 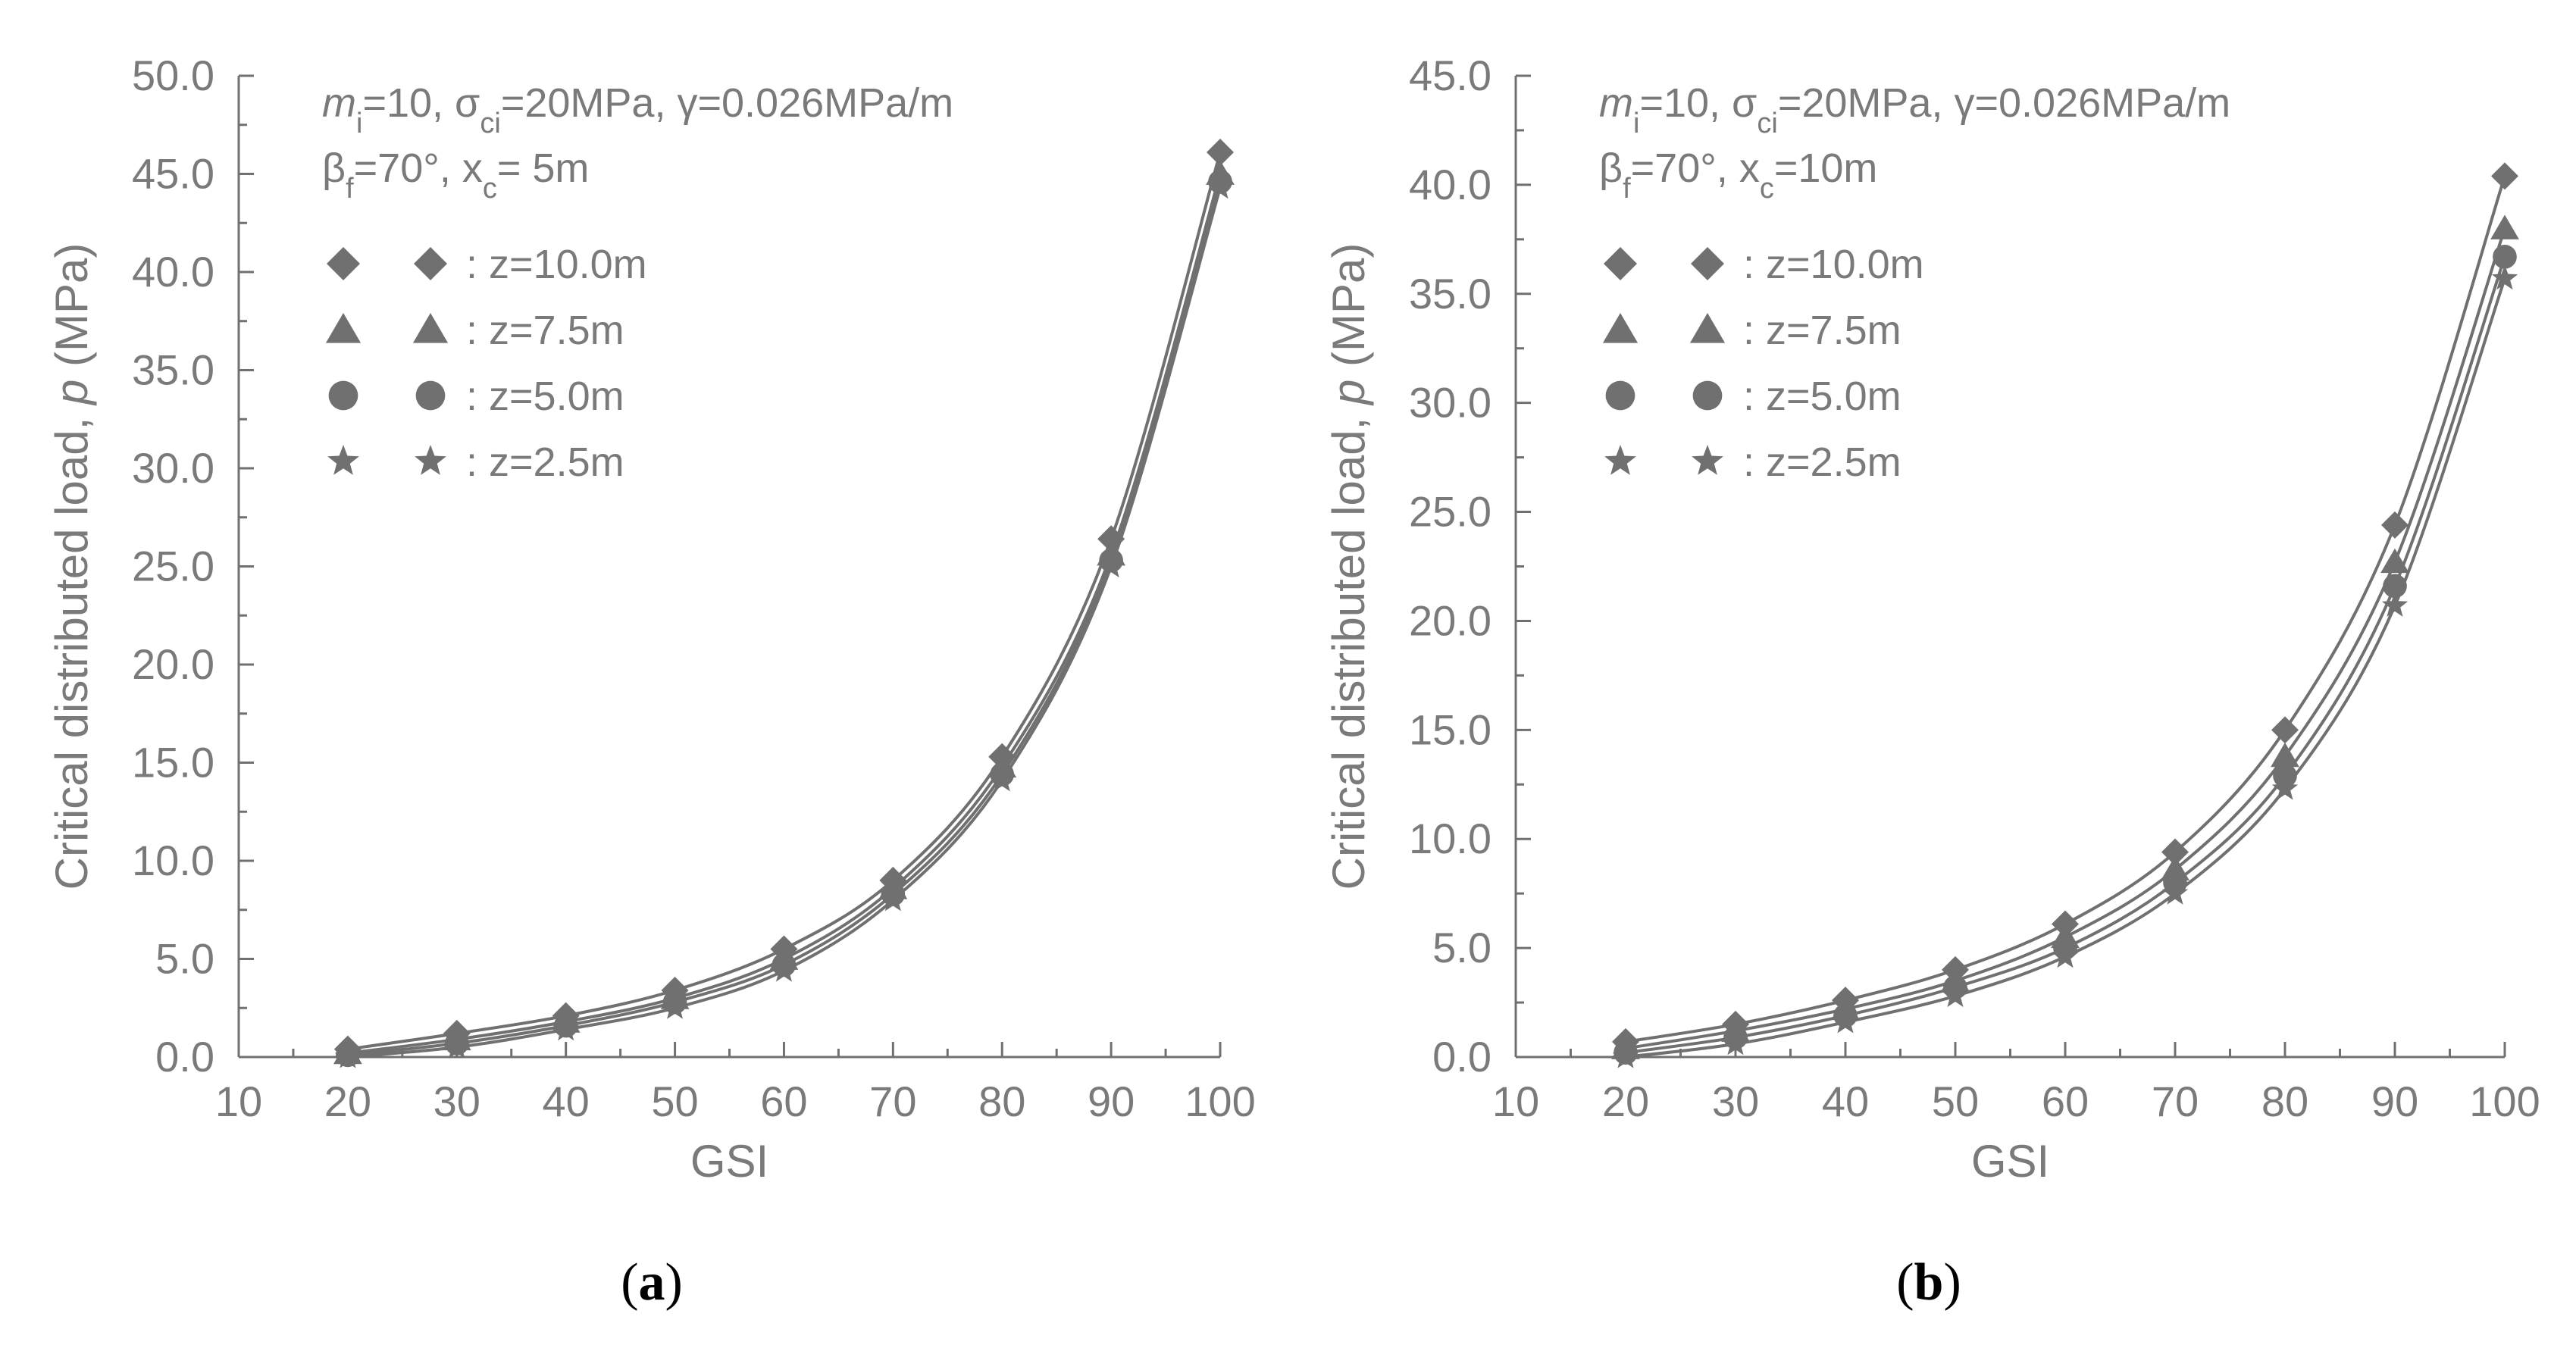 I want to click on legend-label: : z=10.0m, so click(x=556, y=264).